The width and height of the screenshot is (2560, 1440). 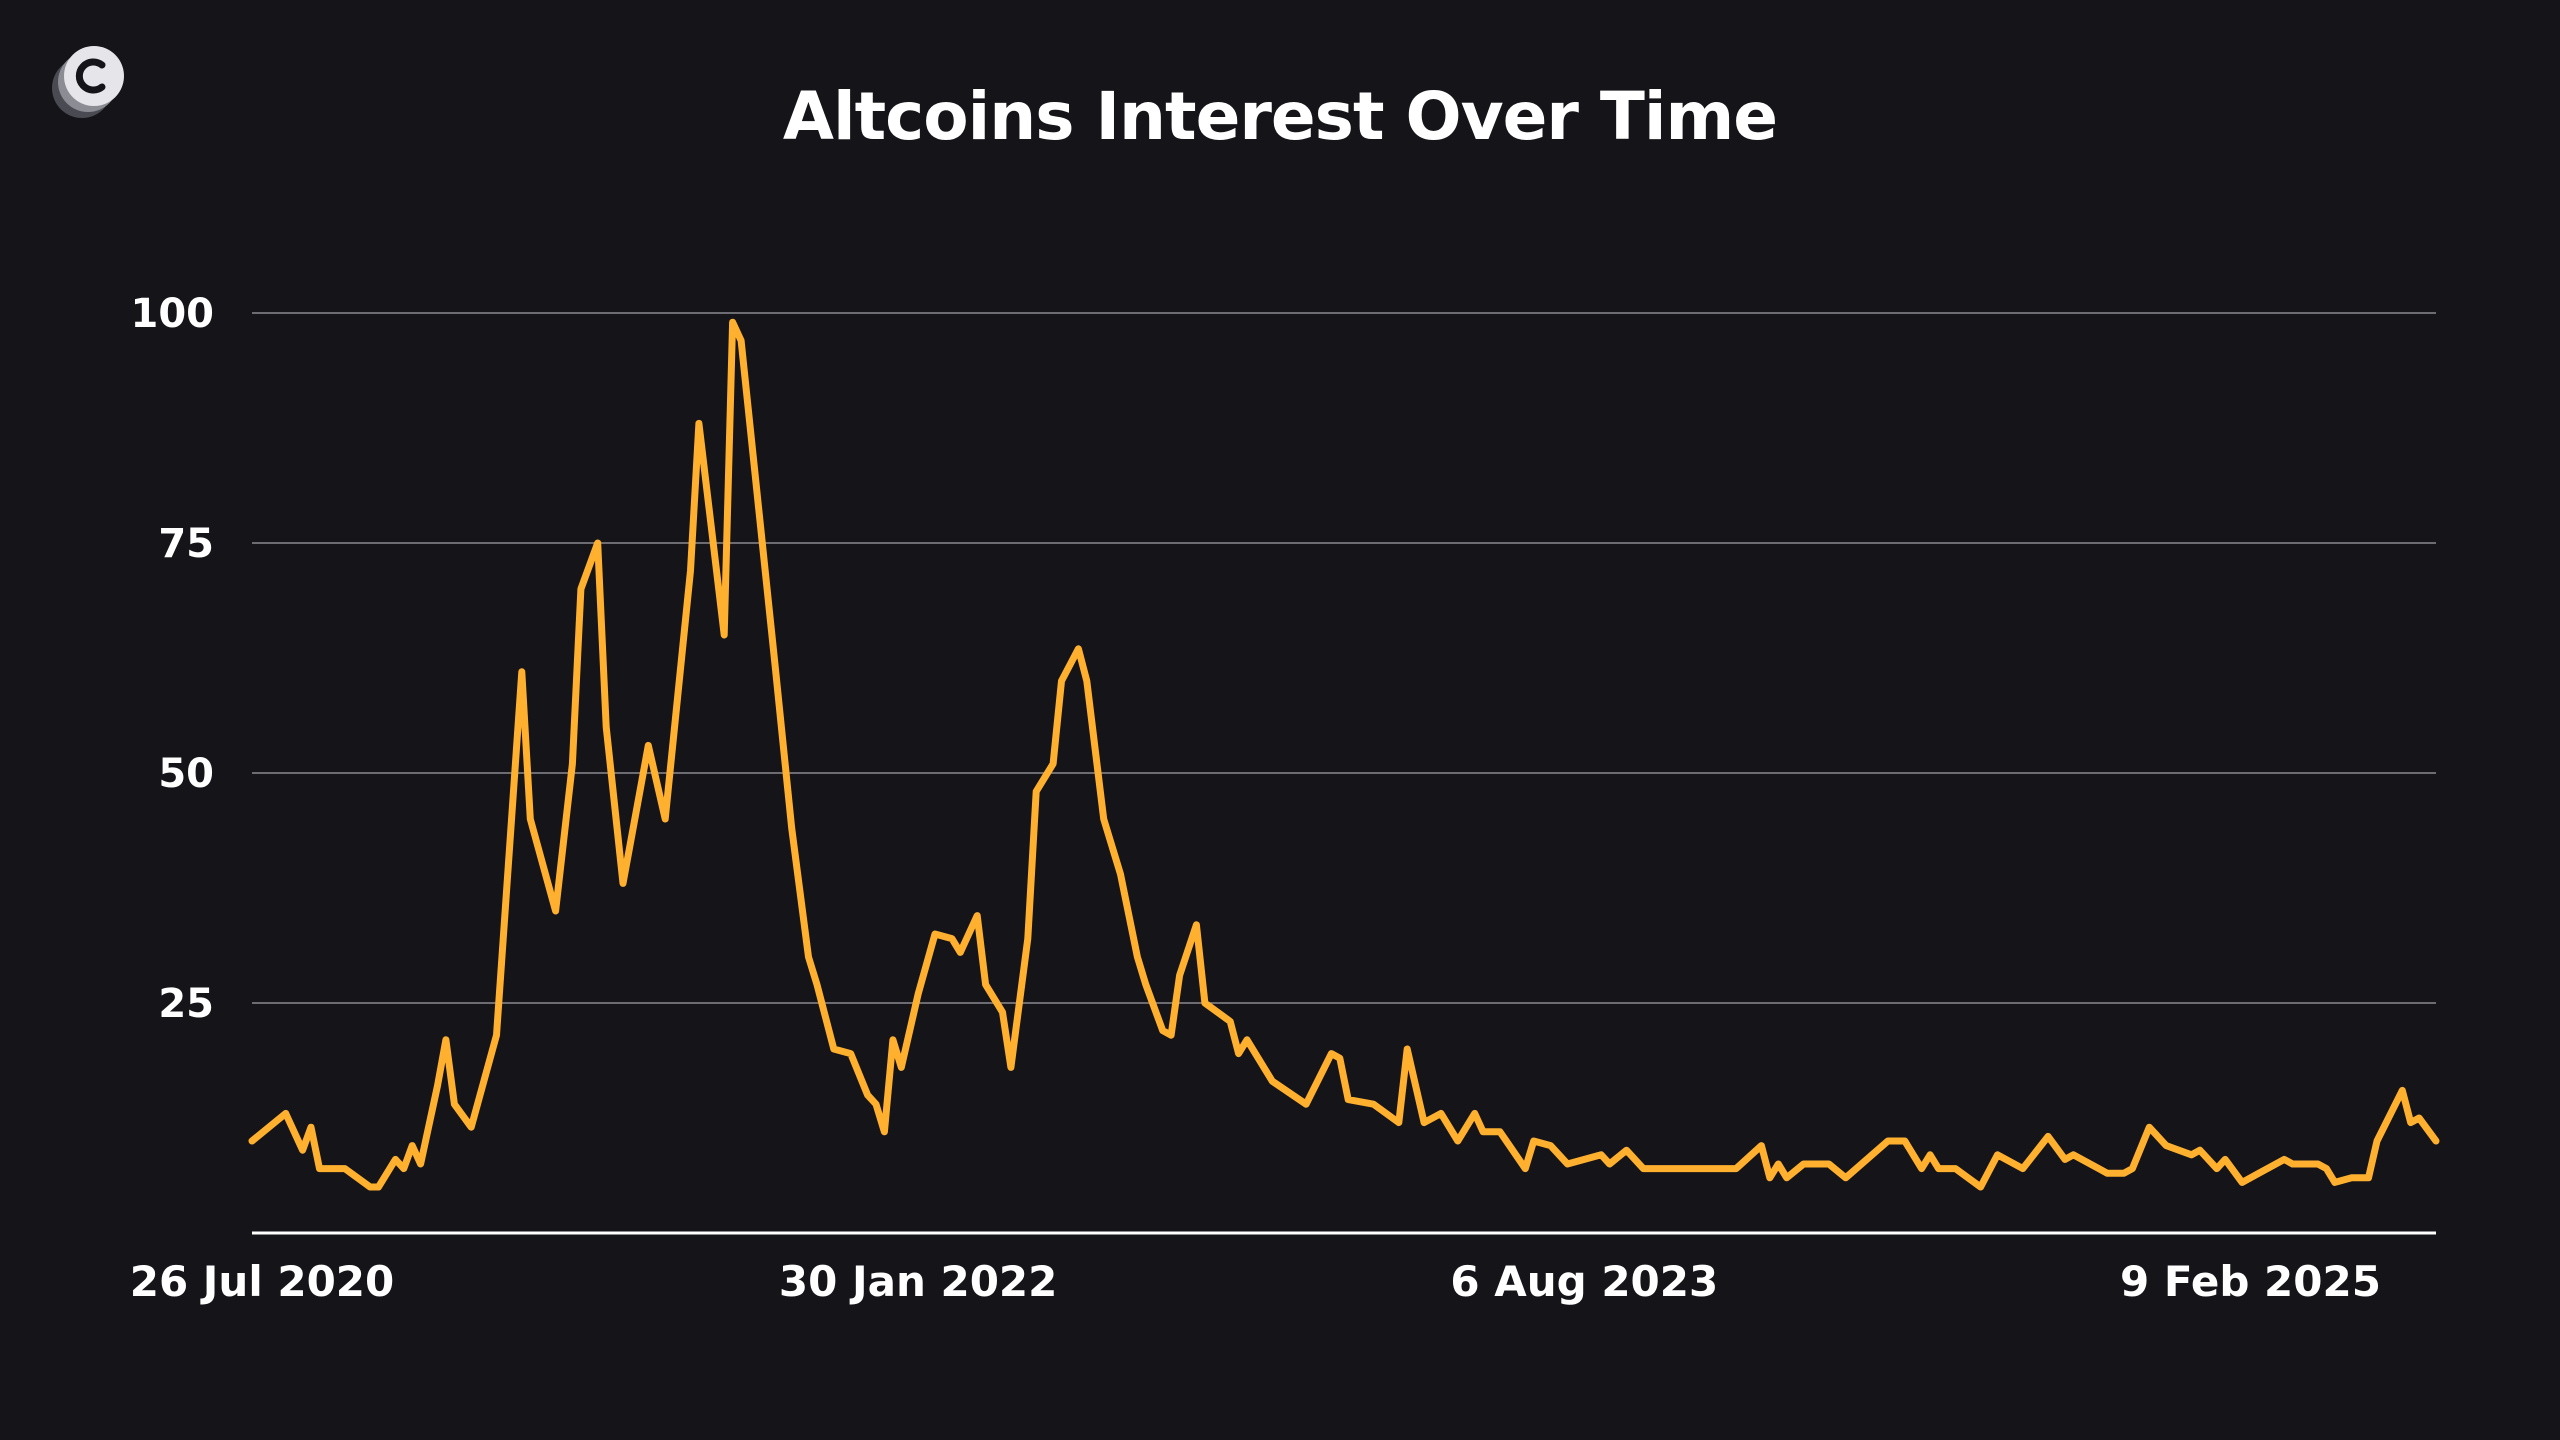 I want to click on y-tick-label: 50, so click(x=186, y=774).